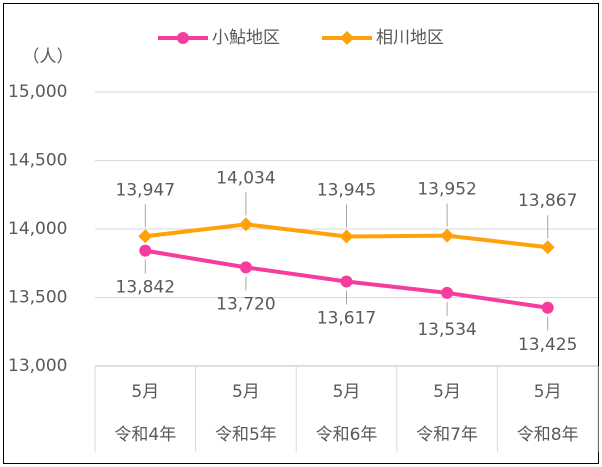 Image resolution: width=602 pixels, height=467 pixels. What do you see at coordinates (547, 345) in the screenshot?
I see `data-label: 13,425` at bounding box center [547, 345].